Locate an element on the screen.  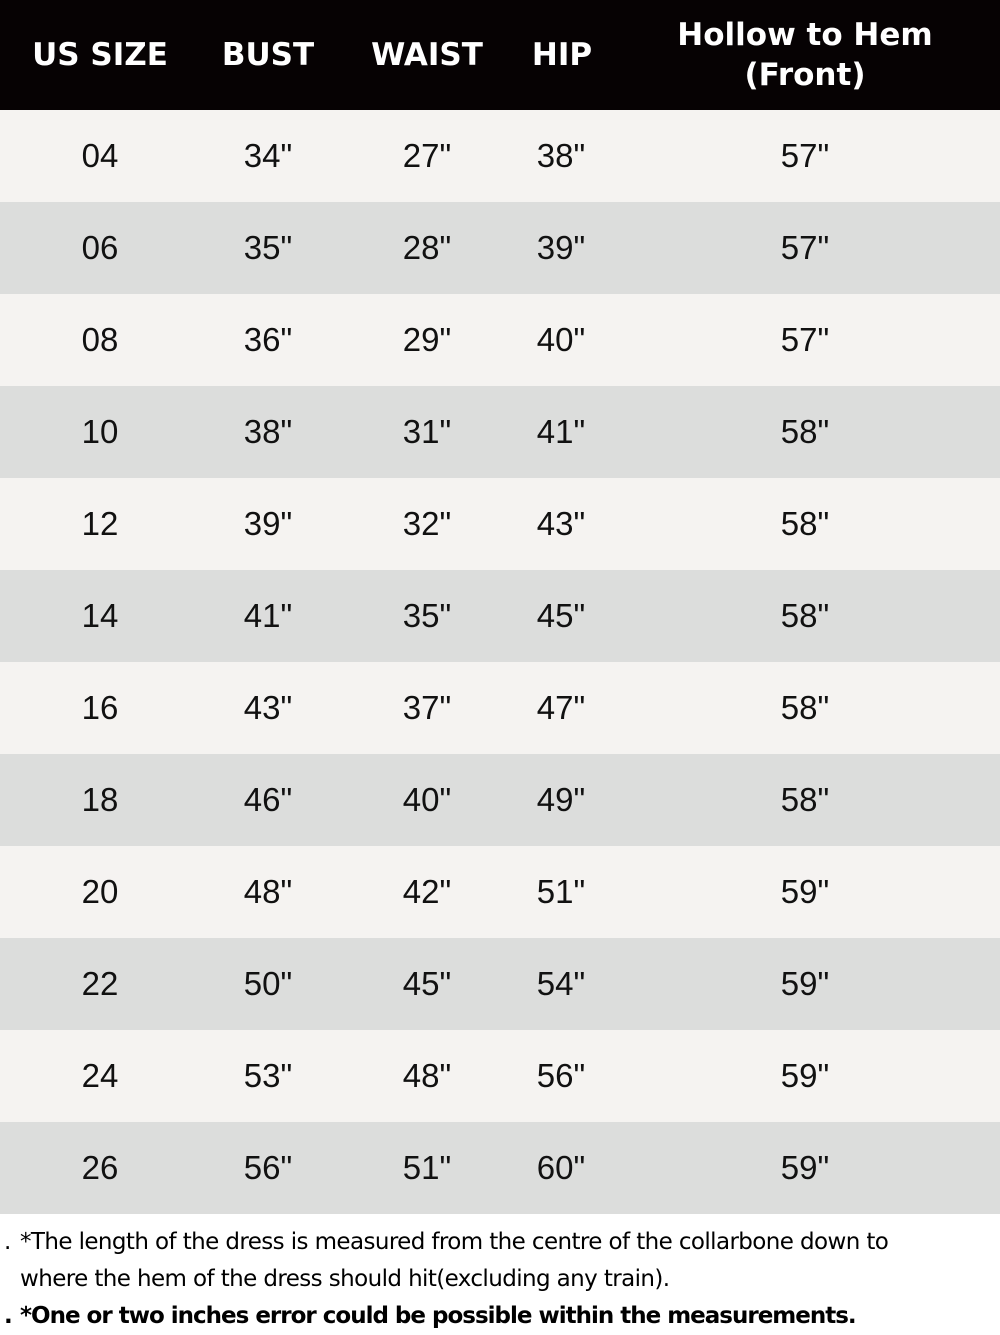
cell-us-size: 22 is located at coordinates (100, 983).